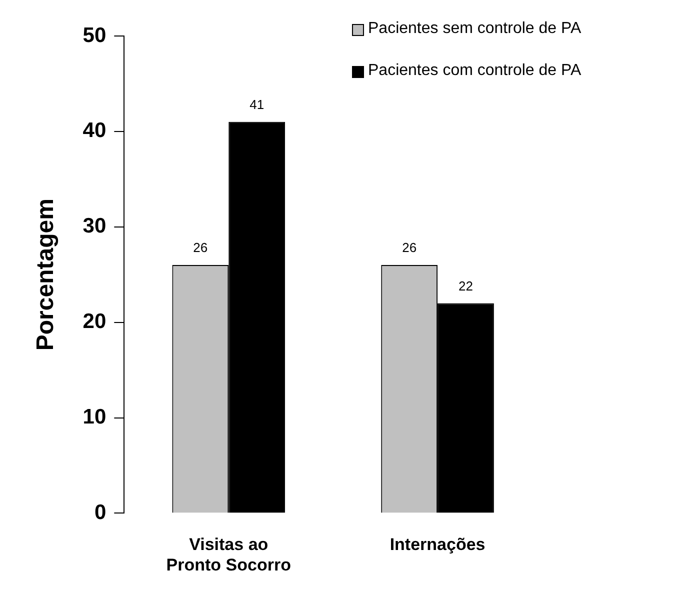 This screenshot has height=608, width=680. I want to click on legend-label: Pacientes sem controle de PA, so click(475, 29).